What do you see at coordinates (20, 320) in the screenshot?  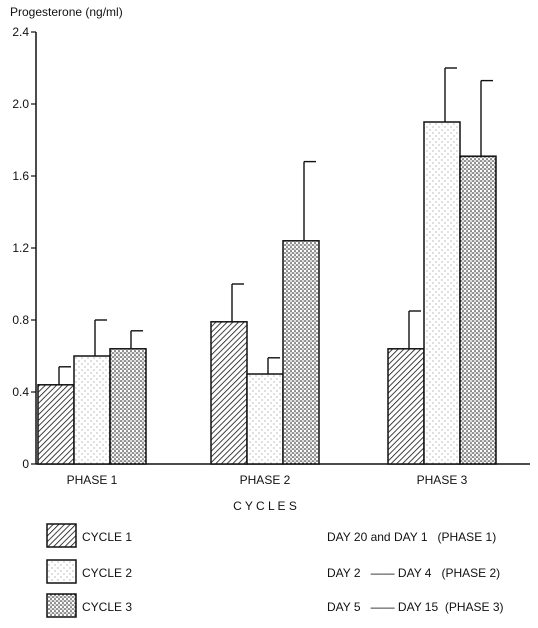 I see `y-tick-label: 0.8` at bounding box center [20, 320].